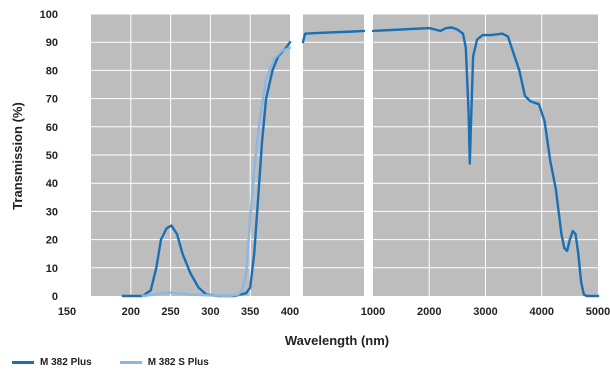 Image resolution: width=610 pixels, height=375 pixels. I want to click on x-tick-label: 2000, so click(429, 312).